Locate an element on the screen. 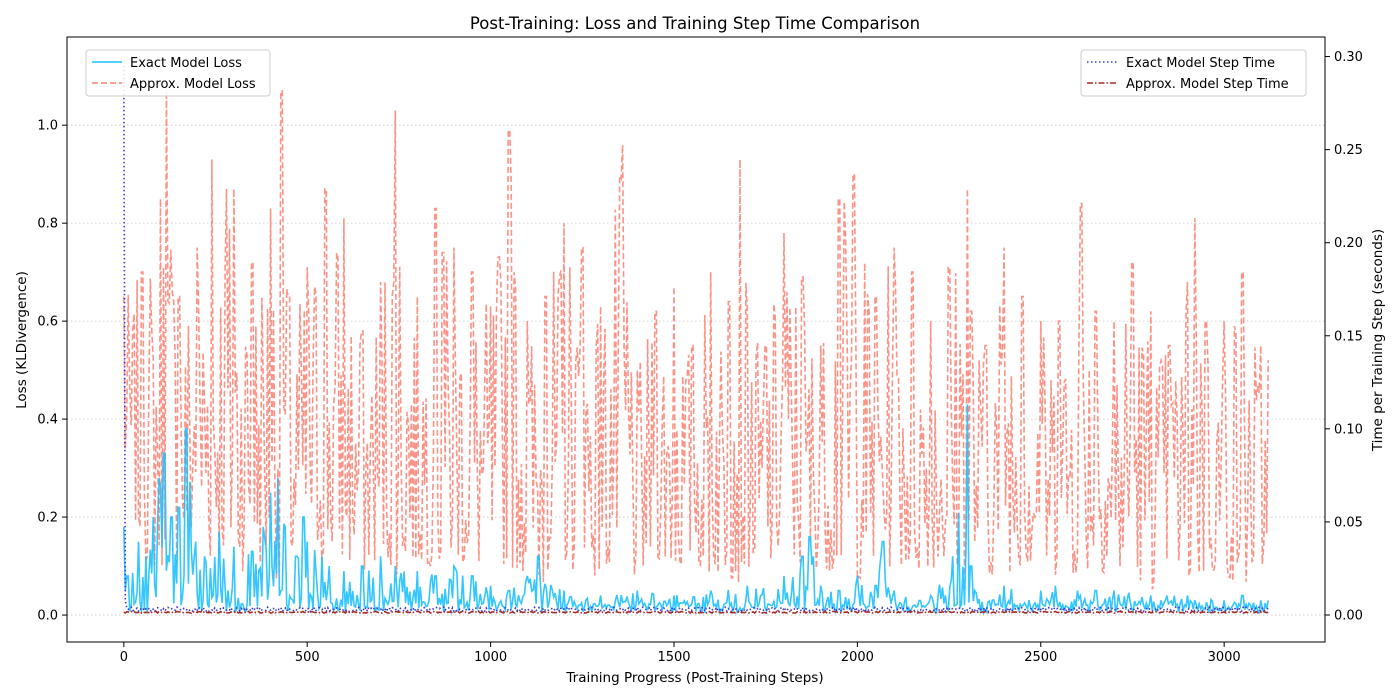 The image size is (1400, 700). legend-right-box is located at coordinates (1193, 73).